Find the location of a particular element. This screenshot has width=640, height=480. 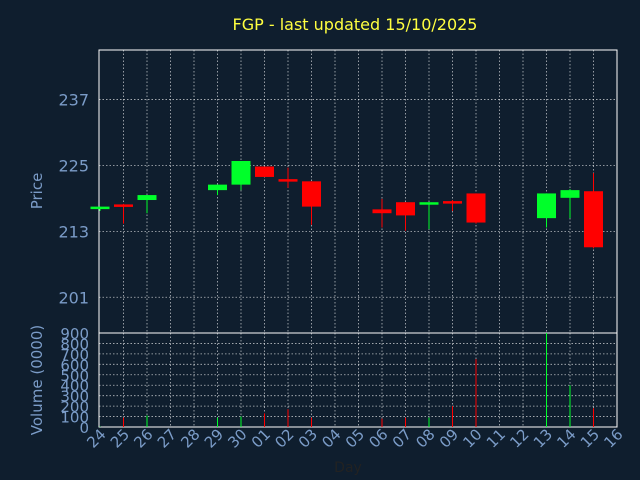

x-tick-label: 28 is located at coordinates (190, 438).